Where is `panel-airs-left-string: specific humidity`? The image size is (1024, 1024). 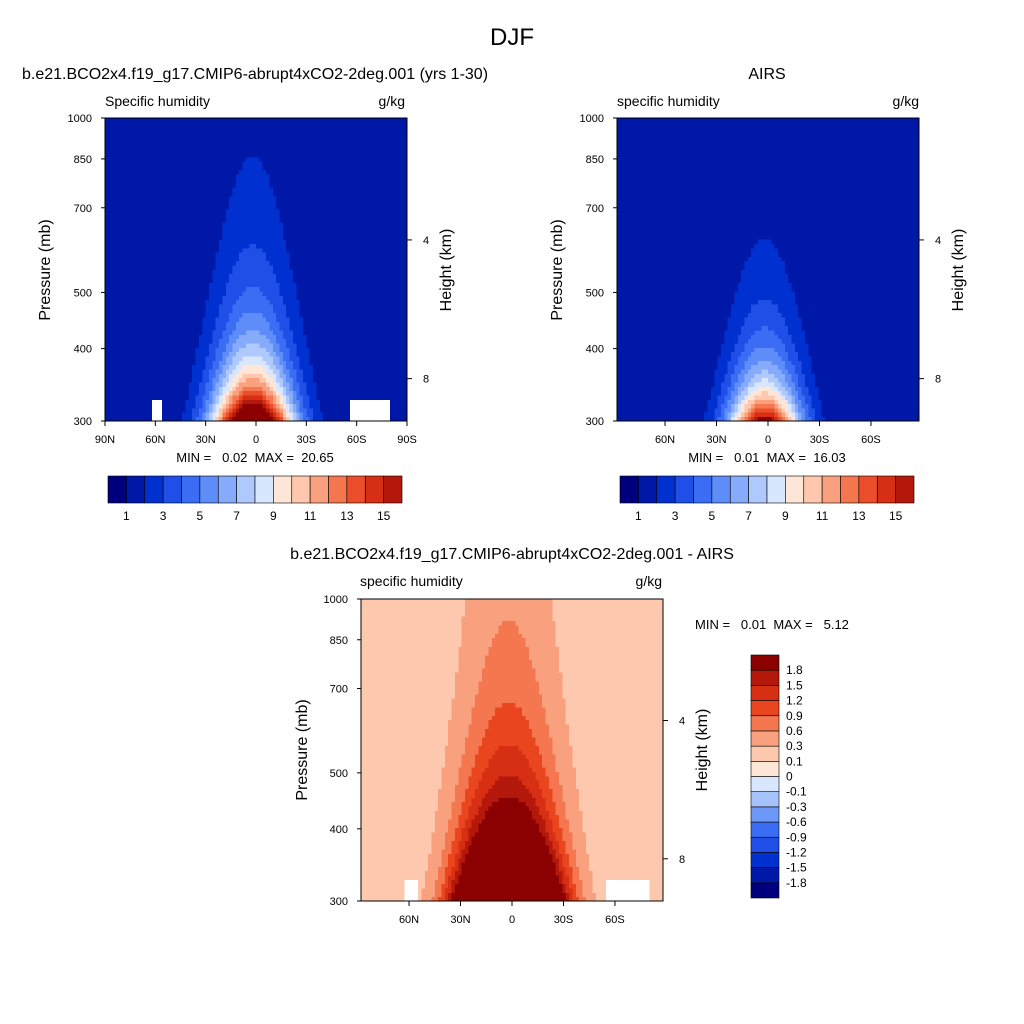
panel-airs-left-string: specific humidity is located at coordinates (668, 101).